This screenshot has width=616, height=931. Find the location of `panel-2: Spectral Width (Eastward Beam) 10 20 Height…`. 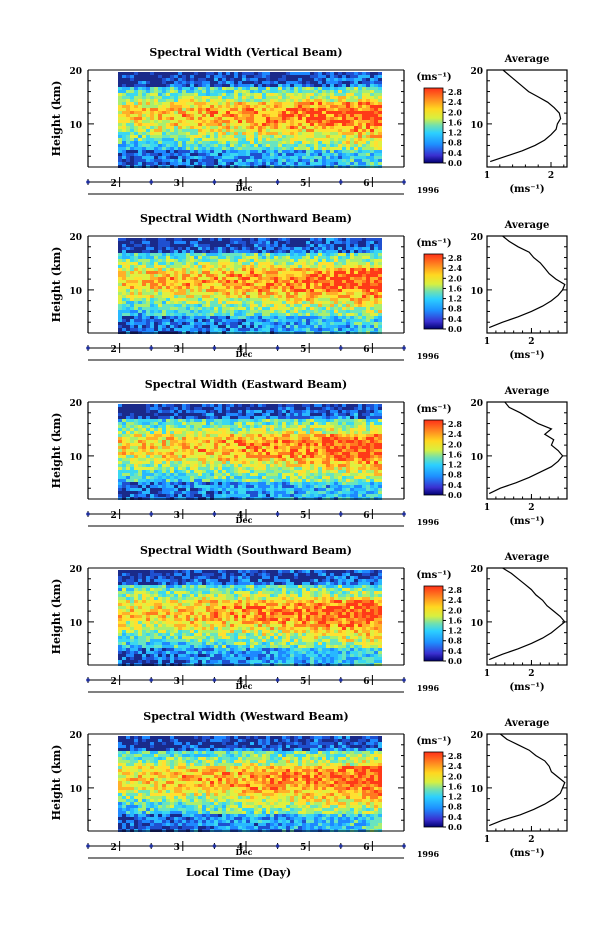

panel-2: Spectral Width (Eastward Beam) 10 20 Height… is located at coordinates (309, 452).